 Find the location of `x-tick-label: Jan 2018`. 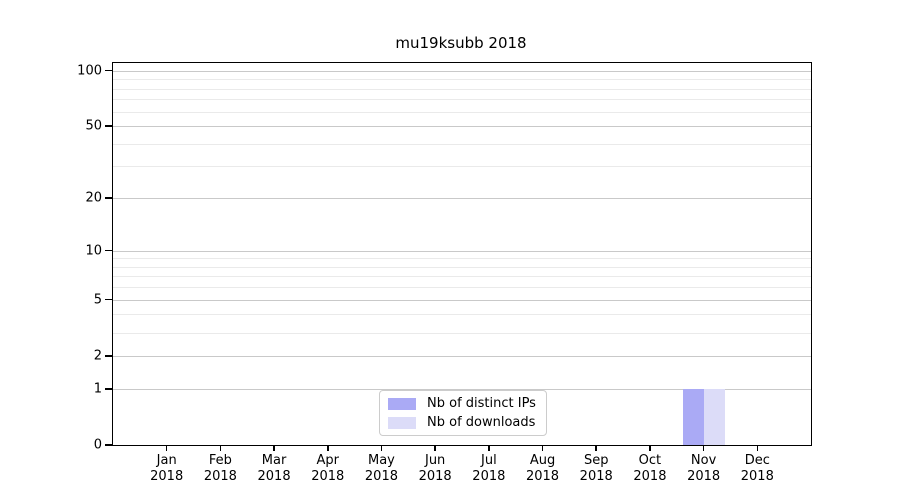

x-tick-label: Jan 2018 is located at coordinates (167, 468).